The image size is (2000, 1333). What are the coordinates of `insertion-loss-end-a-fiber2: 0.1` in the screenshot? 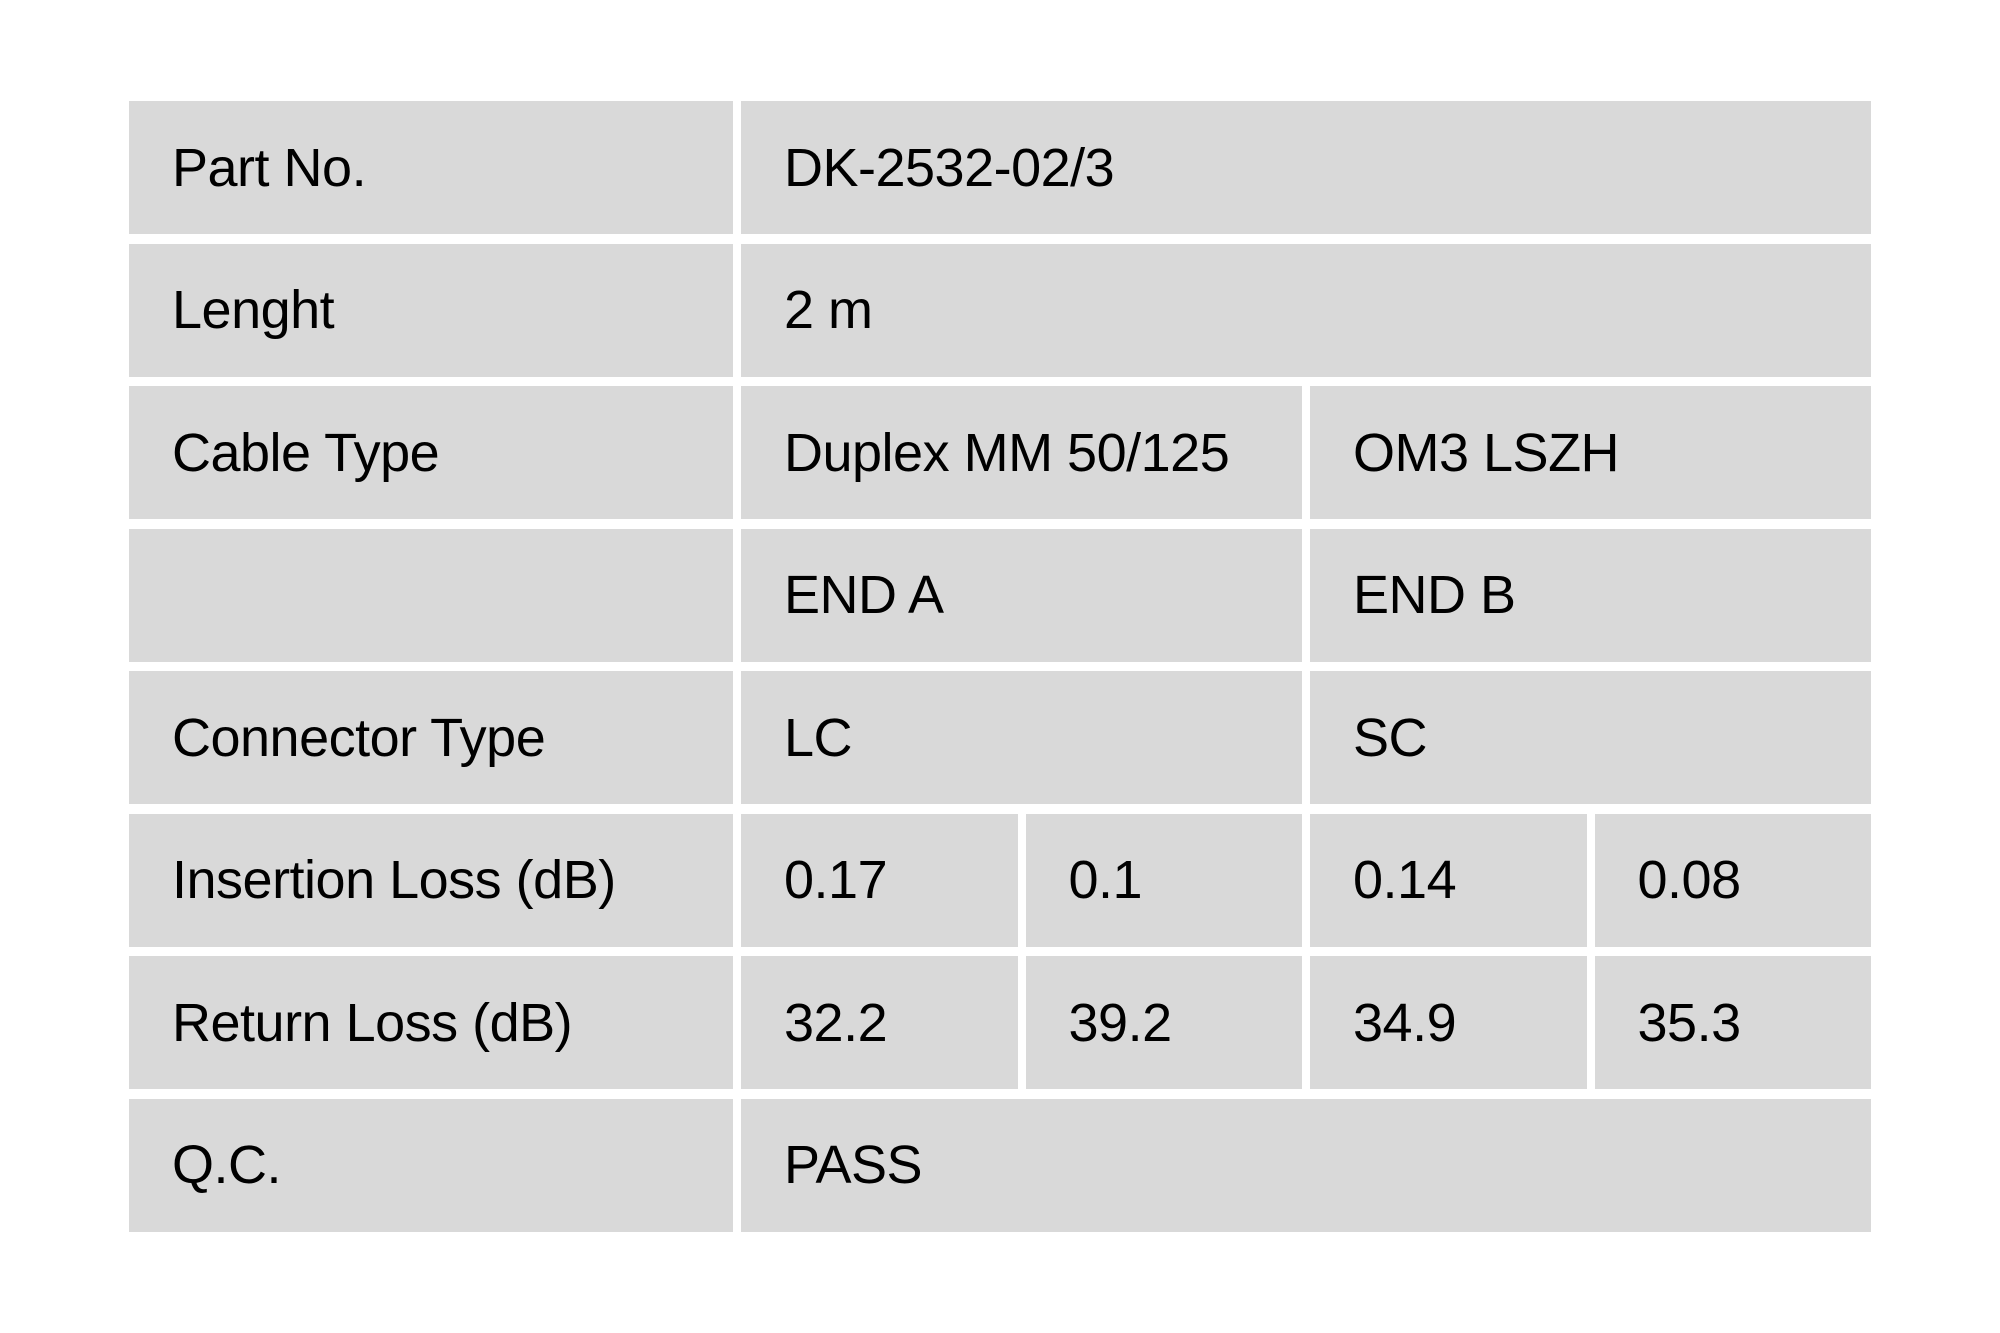 It's located at (1163, 880).